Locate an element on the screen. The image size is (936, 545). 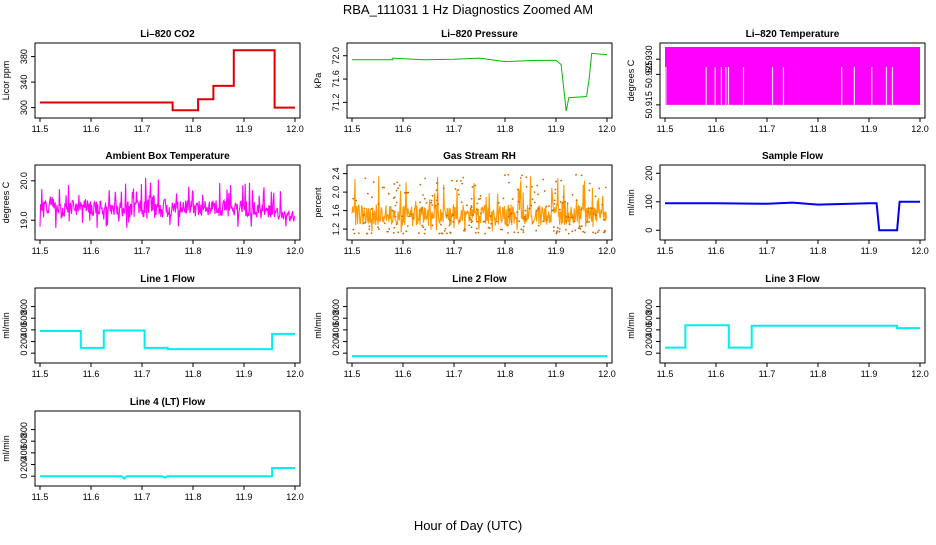
y-axis-label: percent is located at coordinates (318, 202).